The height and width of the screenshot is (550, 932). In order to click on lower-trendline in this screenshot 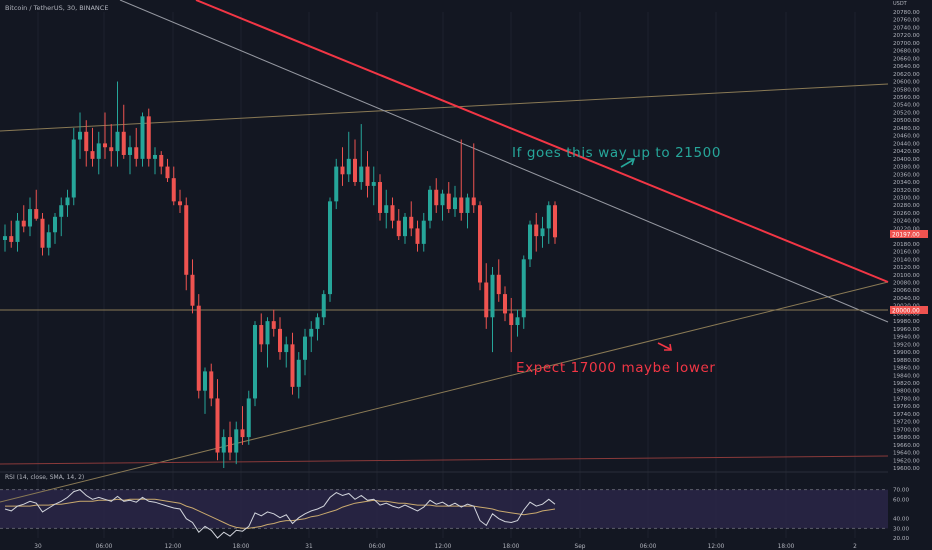, I will do `click(444, 460)`.